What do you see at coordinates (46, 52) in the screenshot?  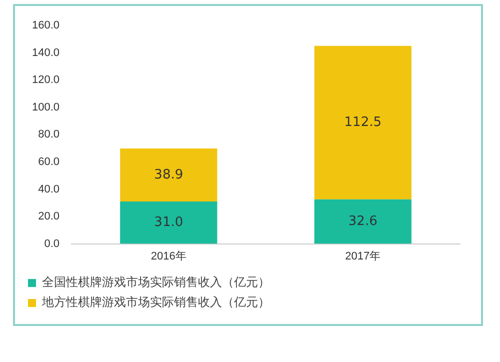 I see `y-tick-label: 140.0` at bounding box center [46, 52].